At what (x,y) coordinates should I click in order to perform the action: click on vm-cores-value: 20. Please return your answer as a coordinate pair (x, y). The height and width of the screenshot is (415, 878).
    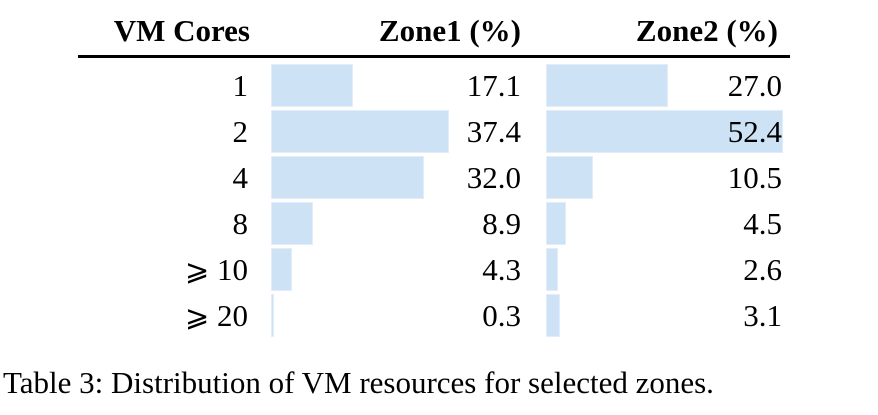
    Looking at the image, I should click on (232, 315).